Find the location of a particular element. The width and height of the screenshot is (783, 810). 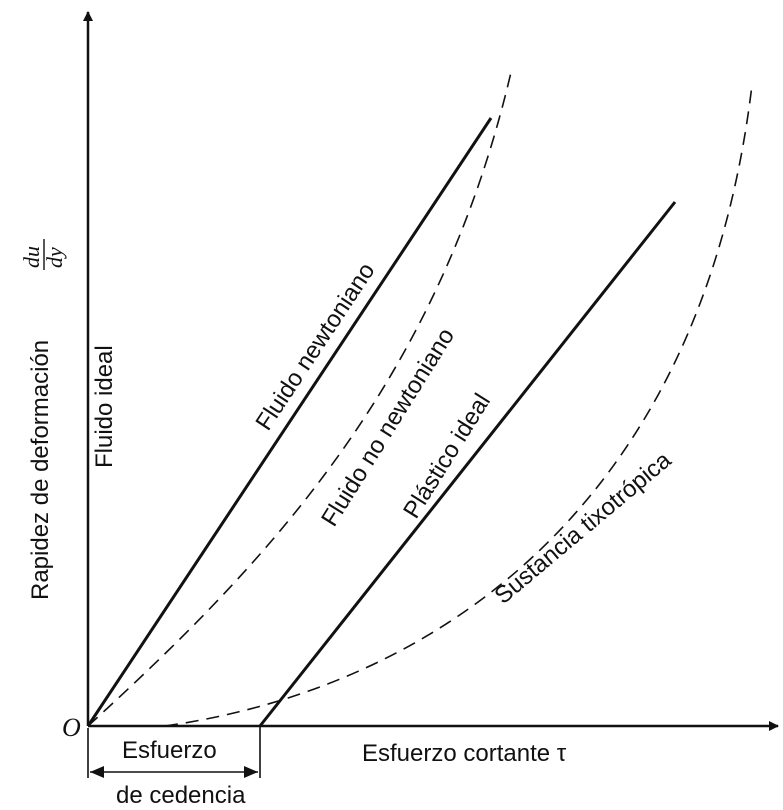

y-axis-title: Rapidez de deformación du dy is located at coordinates (43, 419).